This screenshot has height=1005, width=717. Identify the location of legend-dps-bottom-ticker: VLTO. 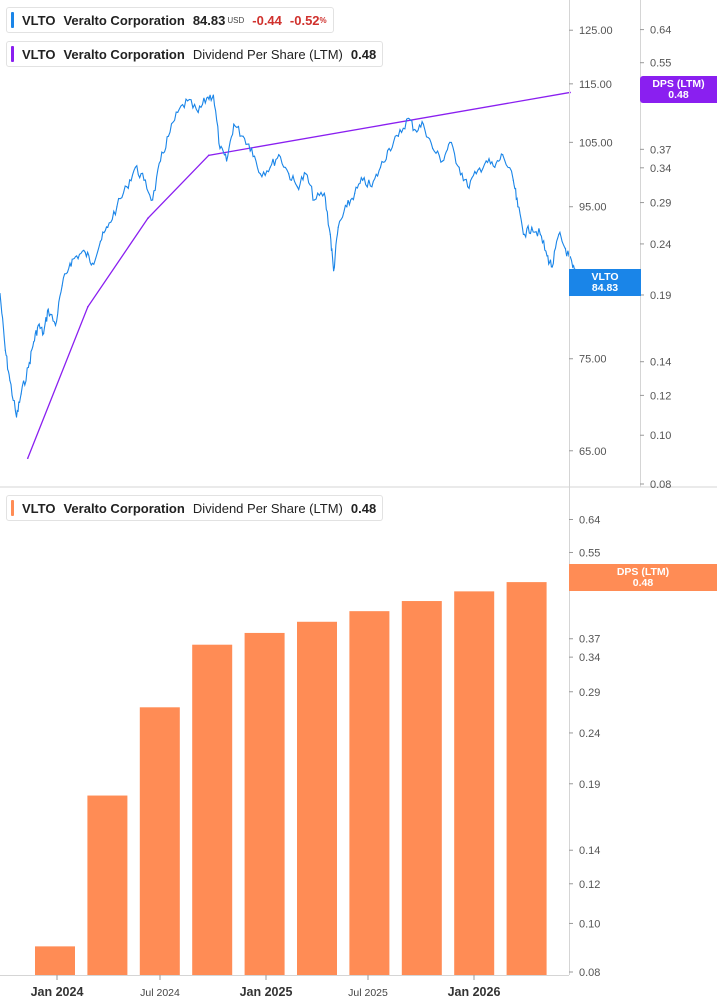
(39, 508).